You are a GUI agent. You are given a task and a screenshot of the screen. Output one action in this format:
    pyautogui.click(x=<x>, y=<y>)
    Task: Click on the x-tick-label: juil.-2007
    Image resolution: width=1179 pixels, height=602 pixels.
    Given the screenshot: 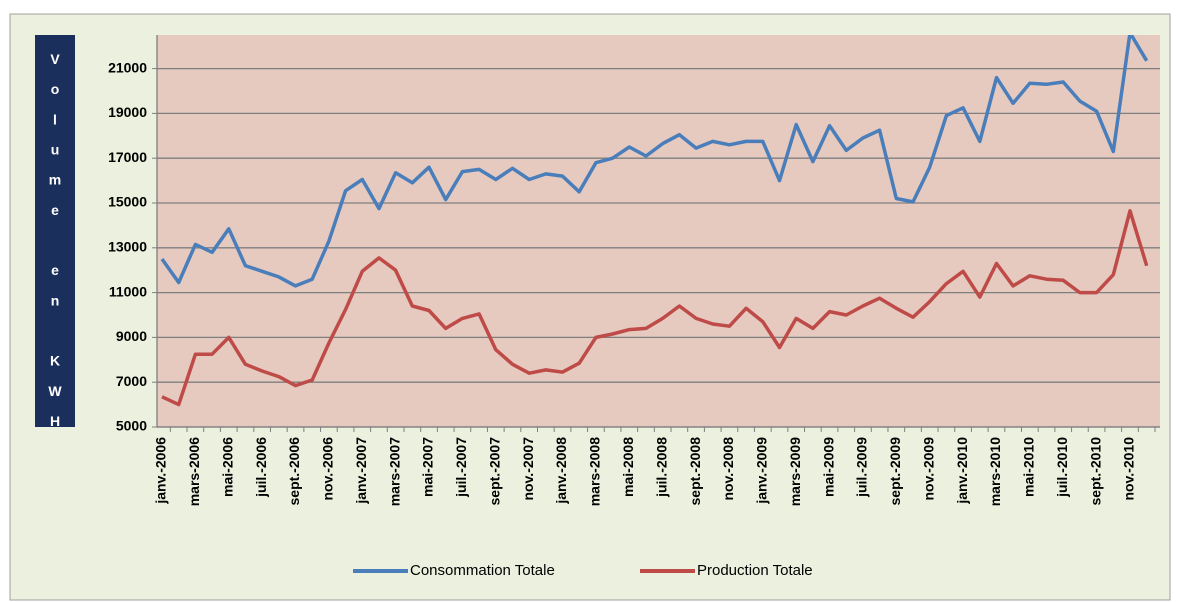 What is the action you would take?
    pyautogui.click(x=461, y=467)
    